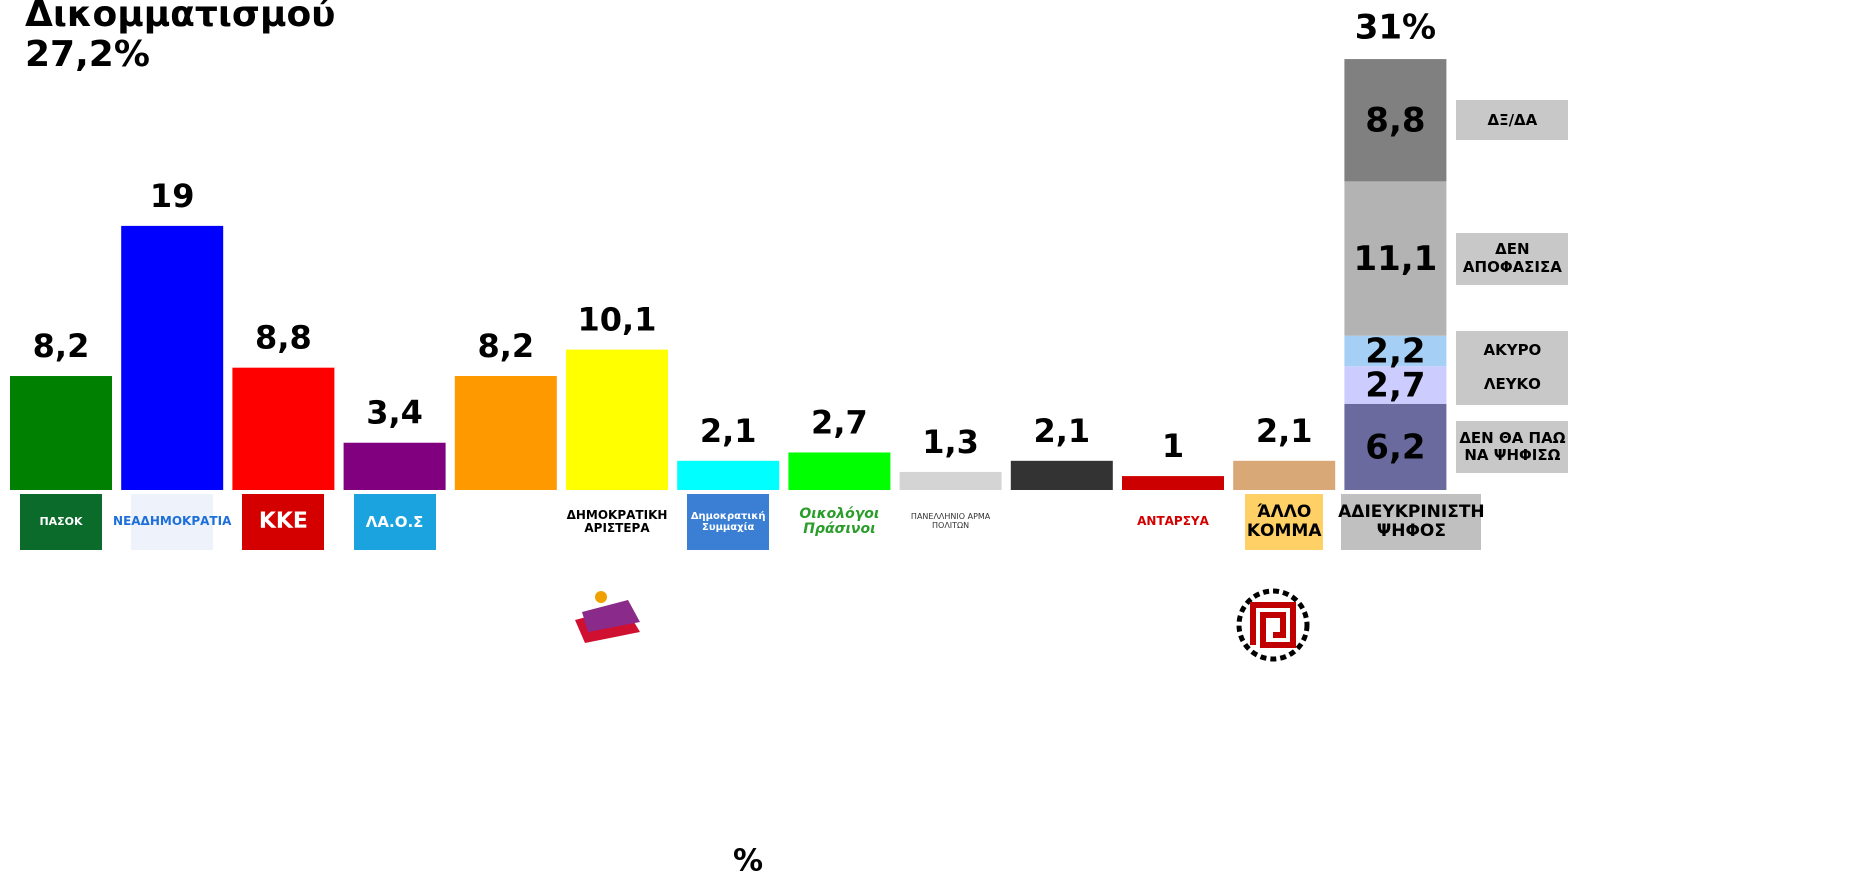  I want to click on stack-total-label: 31%, so click(1395, 28).